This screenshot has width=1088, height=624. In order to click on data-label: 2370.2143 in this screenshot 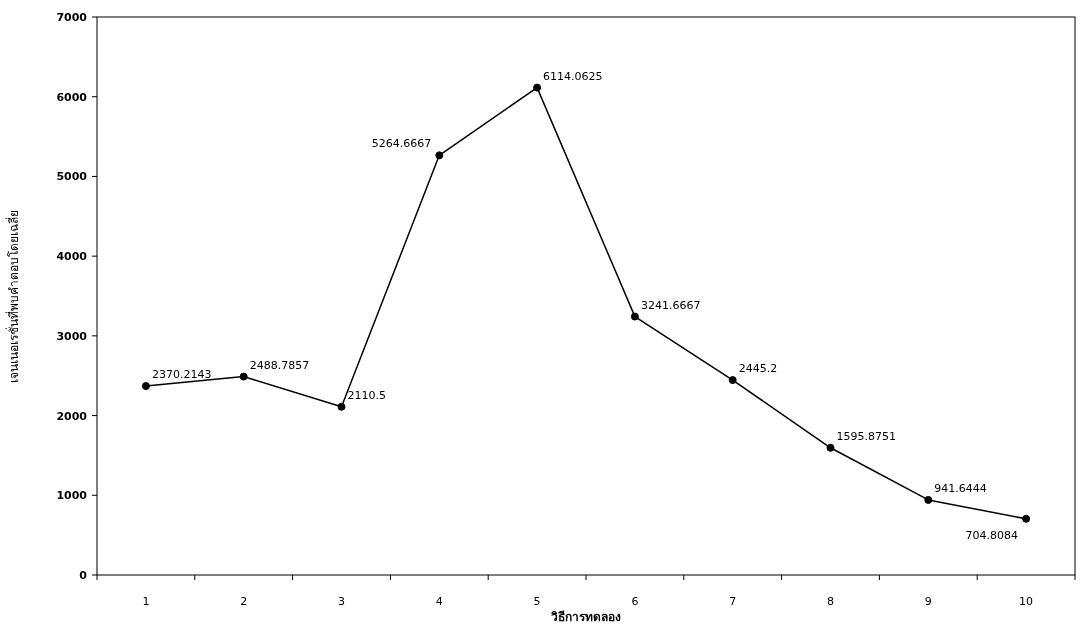, I will do `click(181, 375)`.